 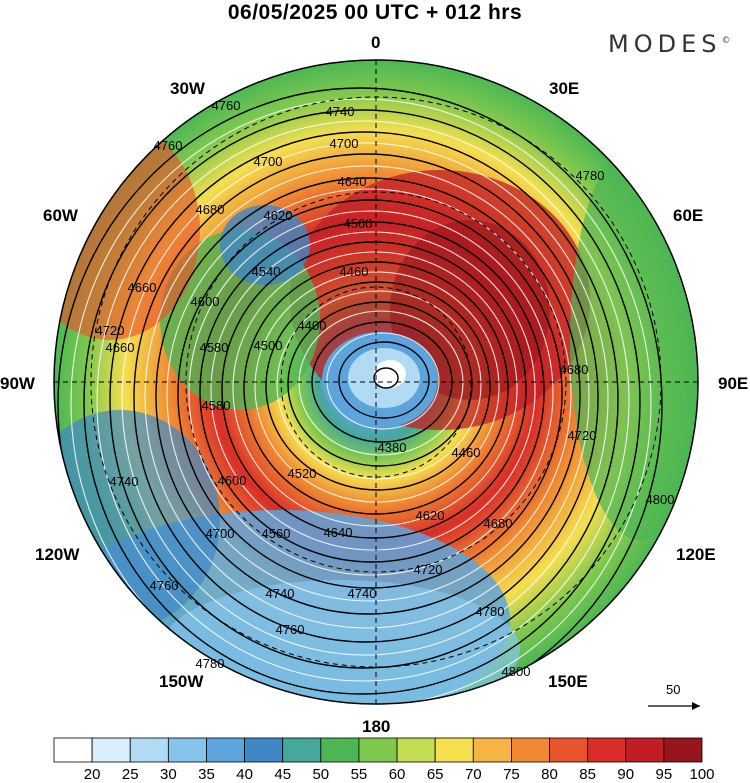 What do you see at coordinates (564, 88) in the screenshot?
I see `meridian-label-30e: 30E` at bounding box center [564, 88].